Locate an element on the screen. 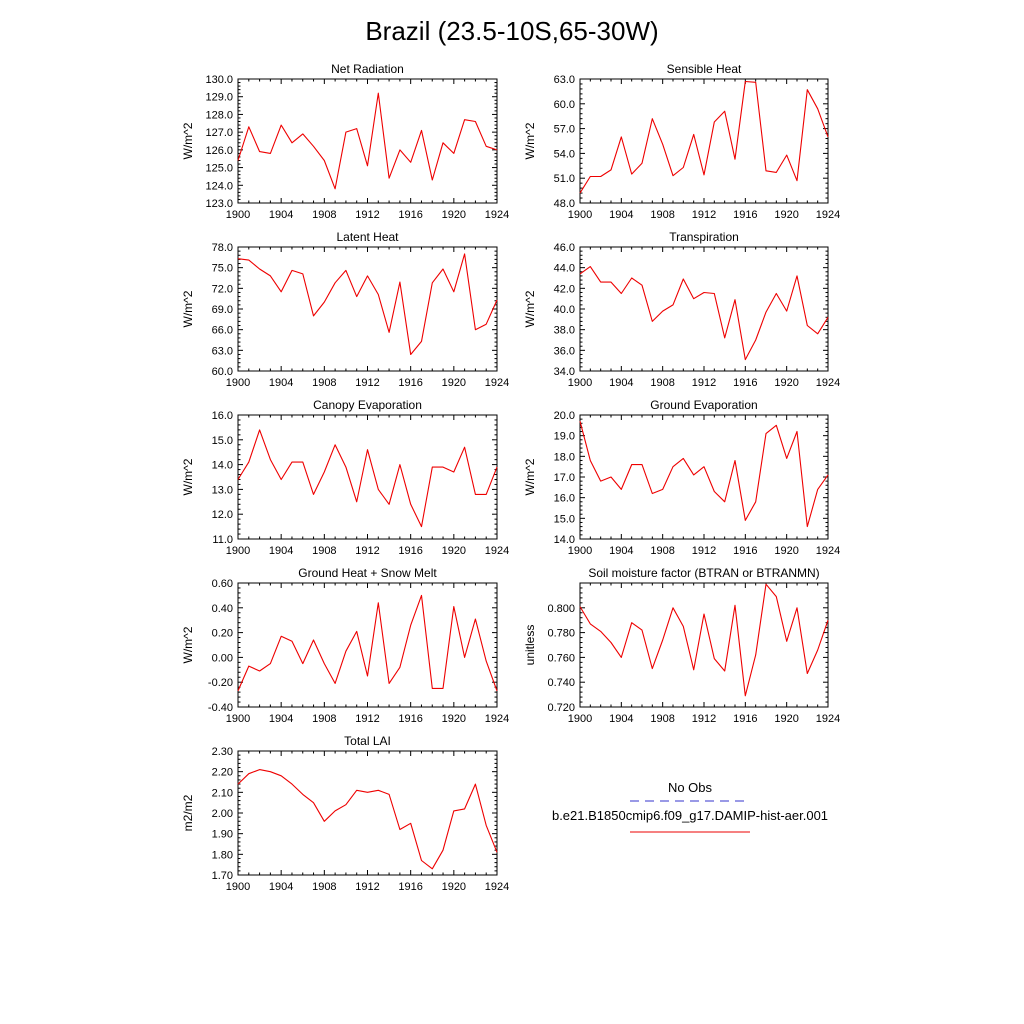 This screenshot has height=1024, width=1024. y-tick-label: 78.0 is located at coordinates (222, 248).